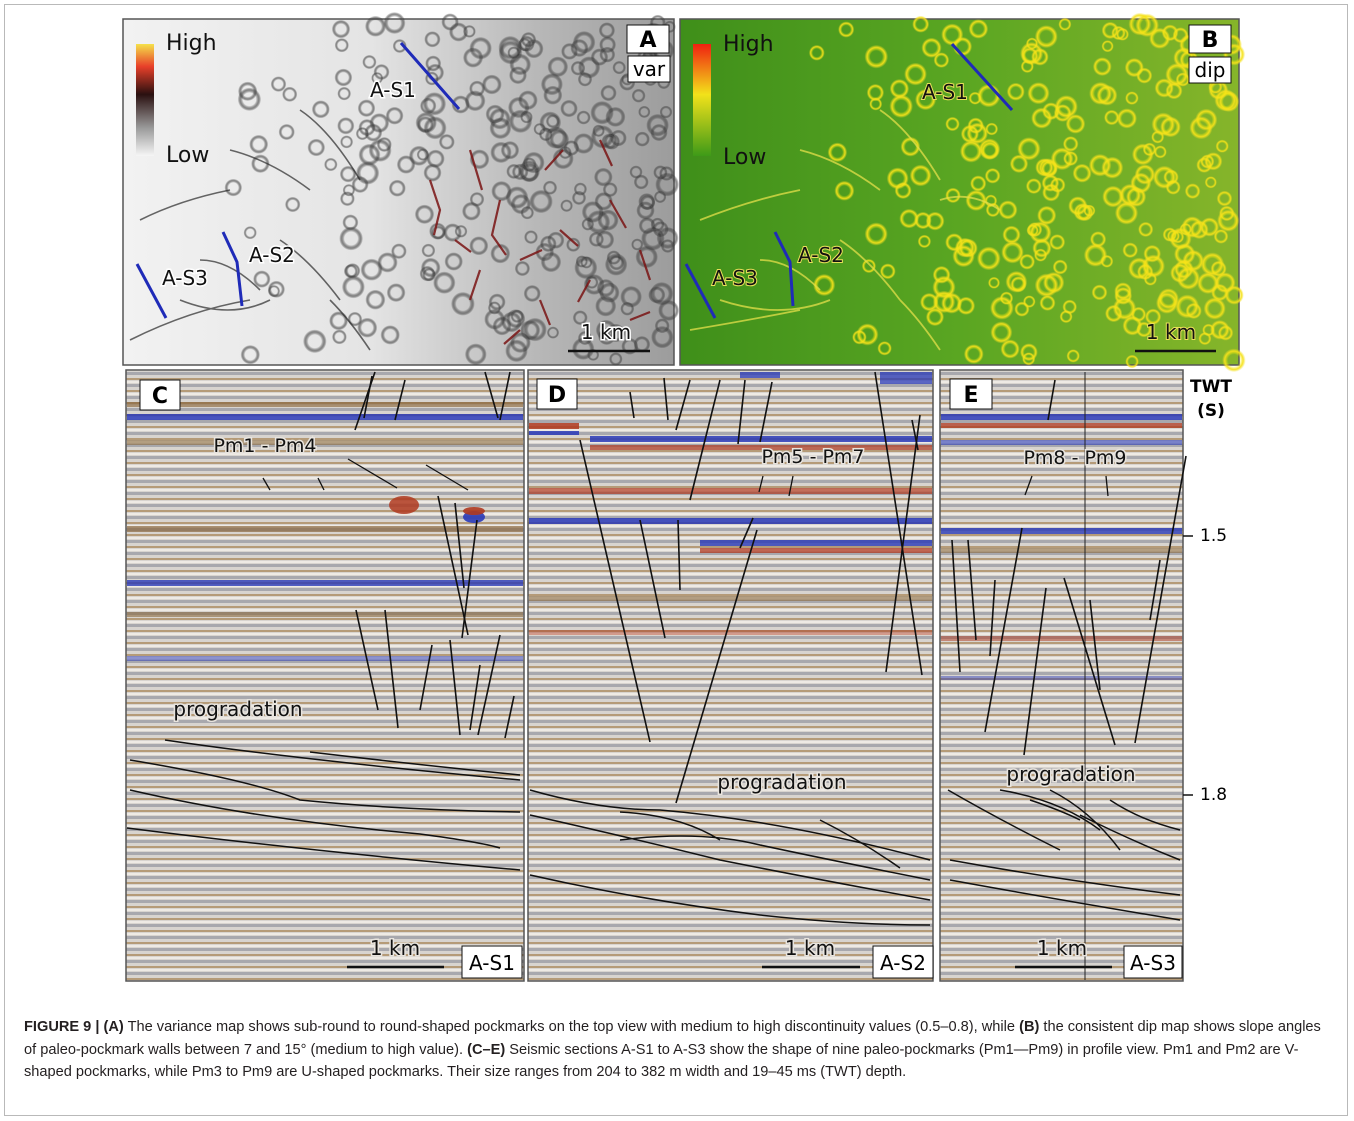 This screenshot has width=1354, height=1121. I want to click on panel-e-letter: E, so click(970, 395).